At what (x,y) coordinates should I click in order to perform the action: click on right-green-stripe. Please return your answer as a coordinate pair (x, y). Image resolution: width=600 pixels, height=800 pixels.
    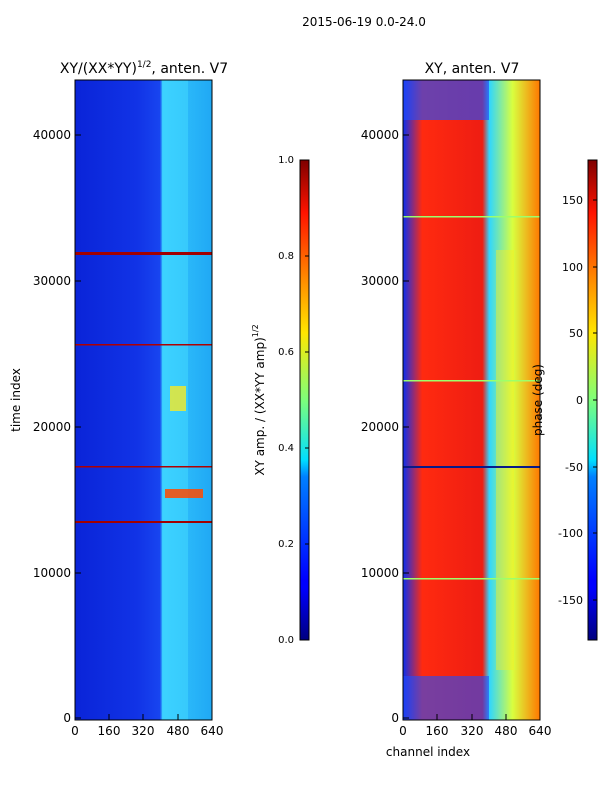
    Looking at the image, I should click on (471, 217).